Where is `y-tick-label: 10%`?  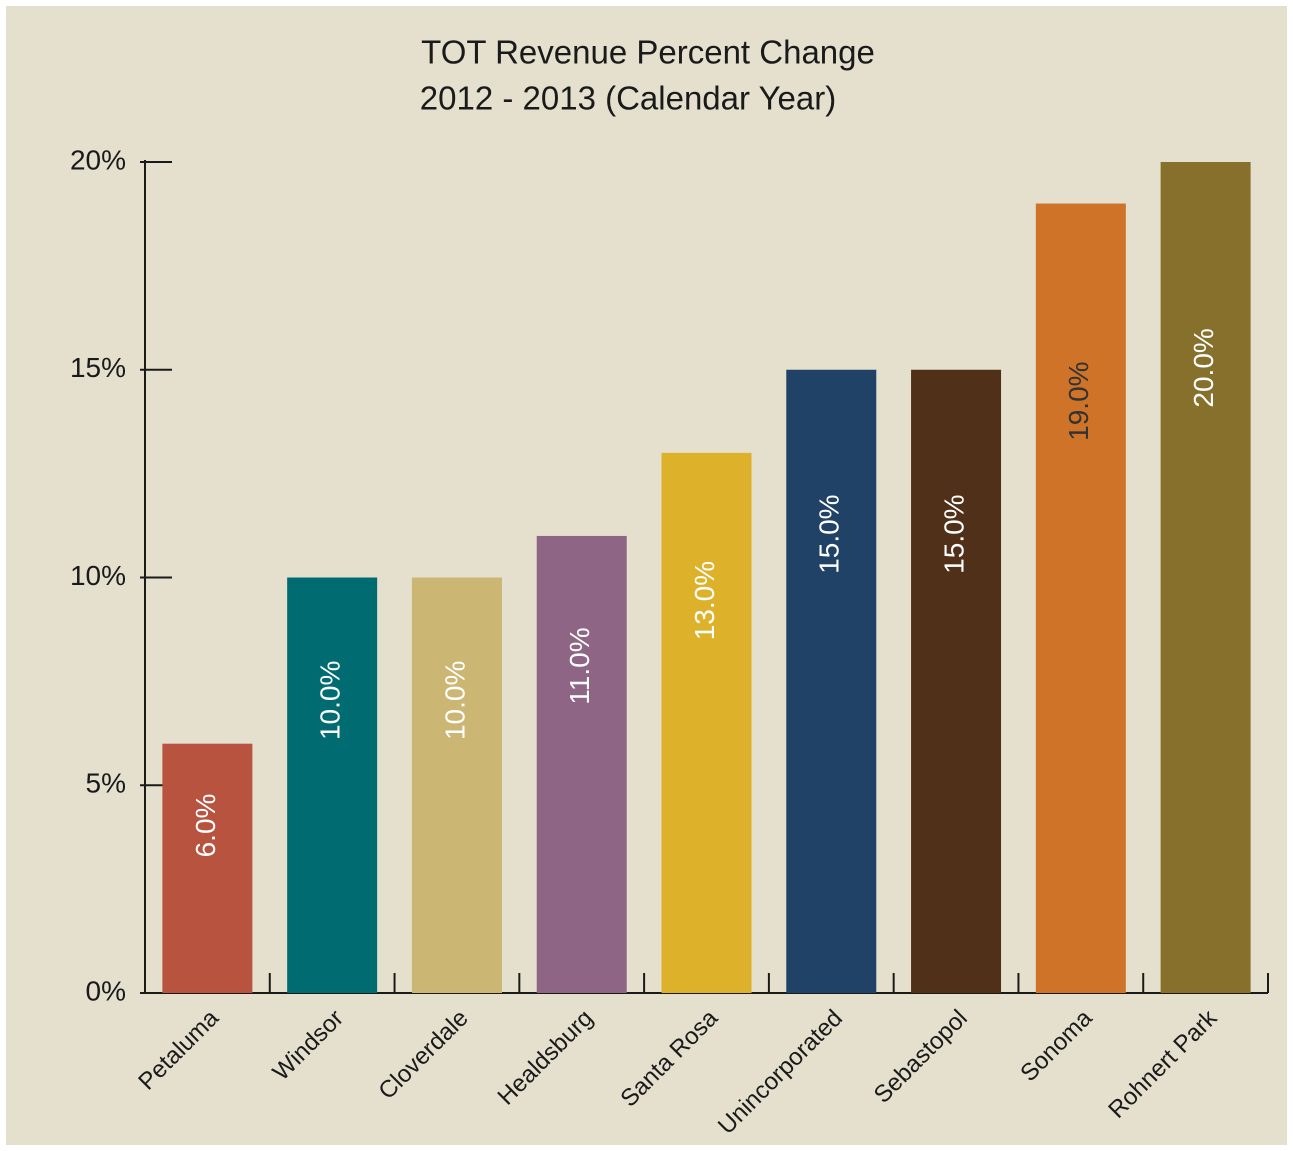 y-tick-label: 10% is located at coordinates (98, 575).